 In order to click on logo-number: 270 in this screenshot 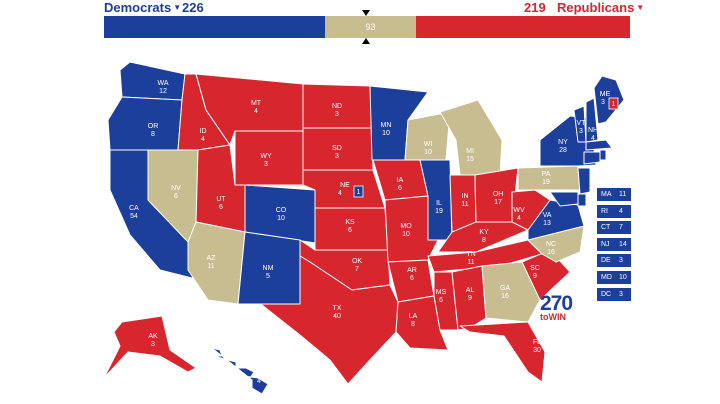, I will do `click(556, 303)`.